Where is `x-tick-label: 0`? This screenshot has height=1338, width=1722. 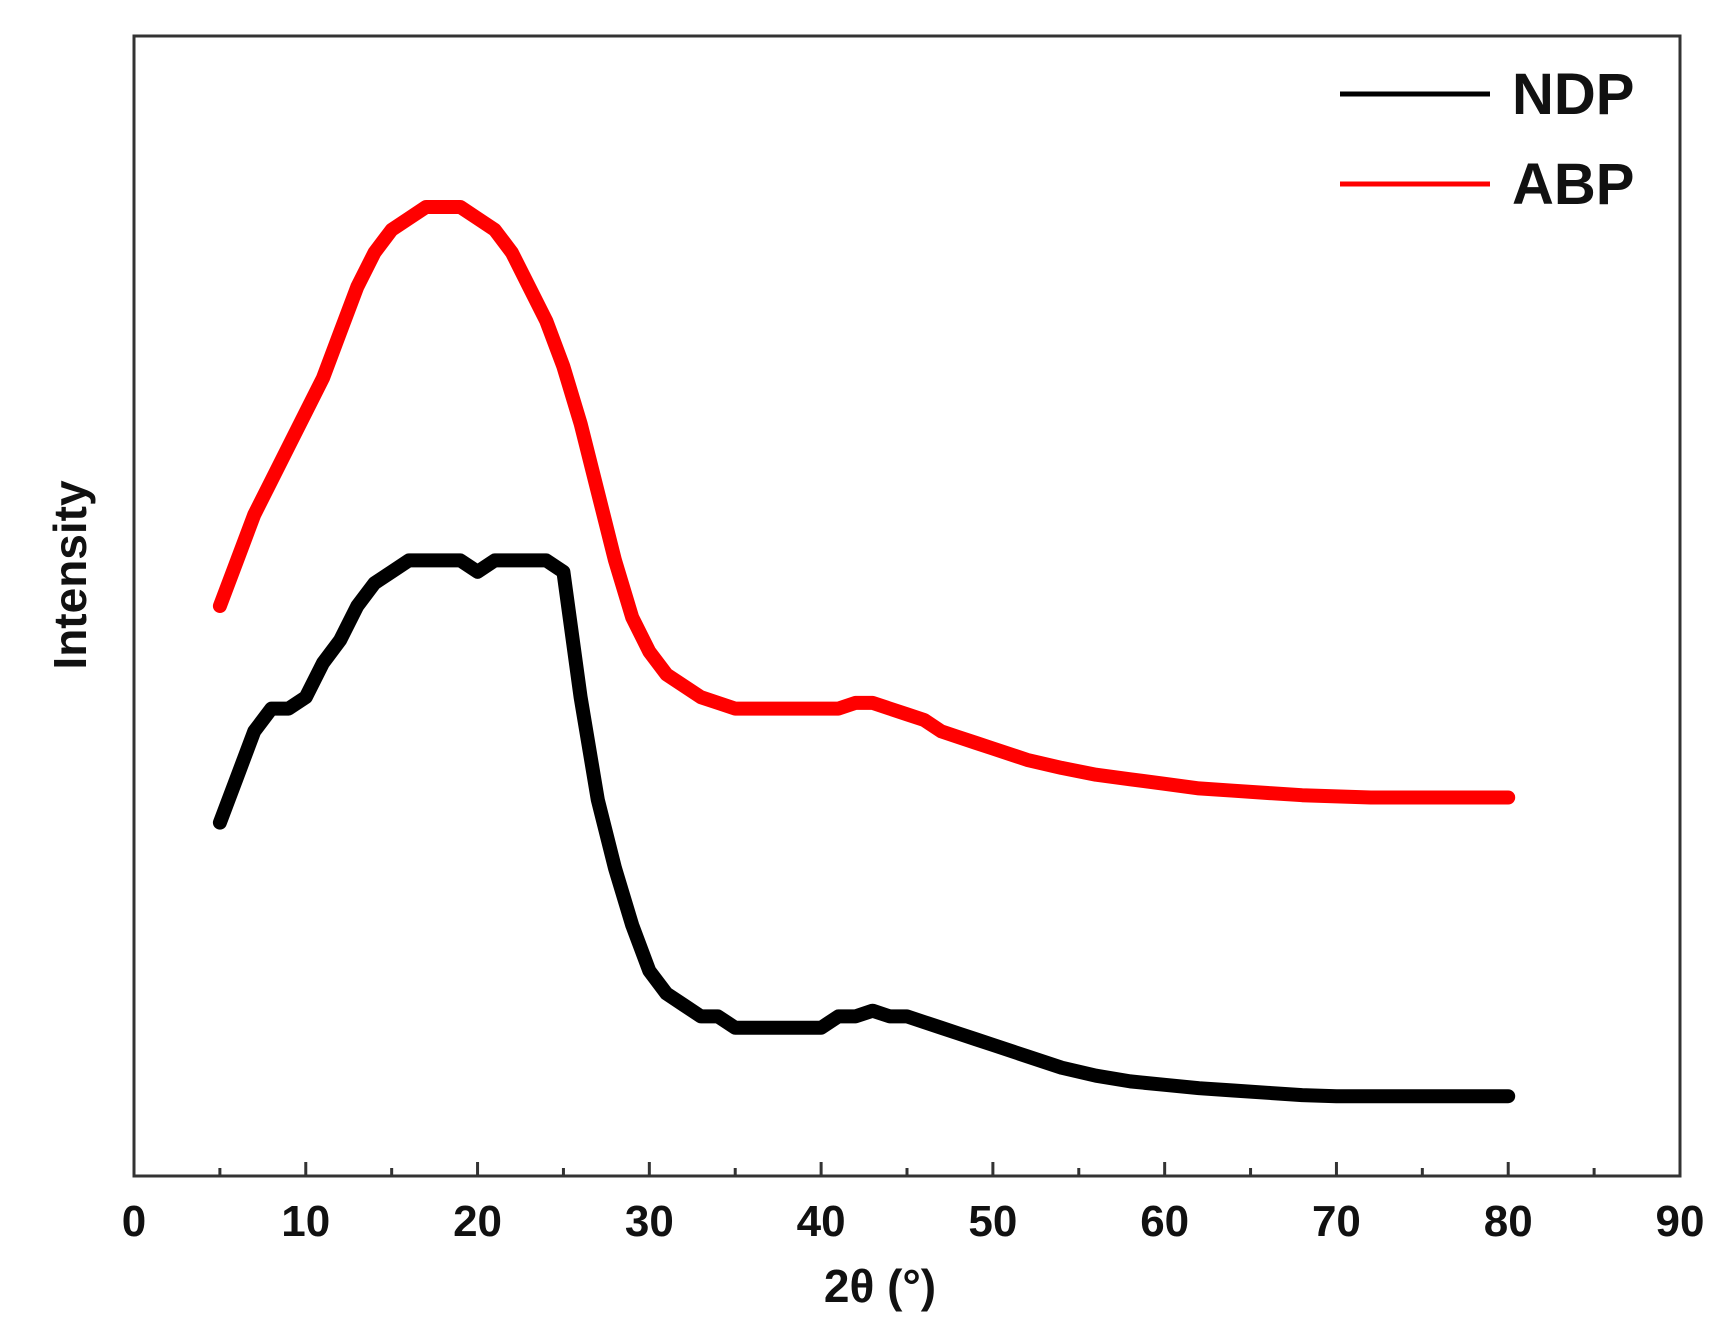 x-tick-label: 0 is located at coordinates (134, 1221).